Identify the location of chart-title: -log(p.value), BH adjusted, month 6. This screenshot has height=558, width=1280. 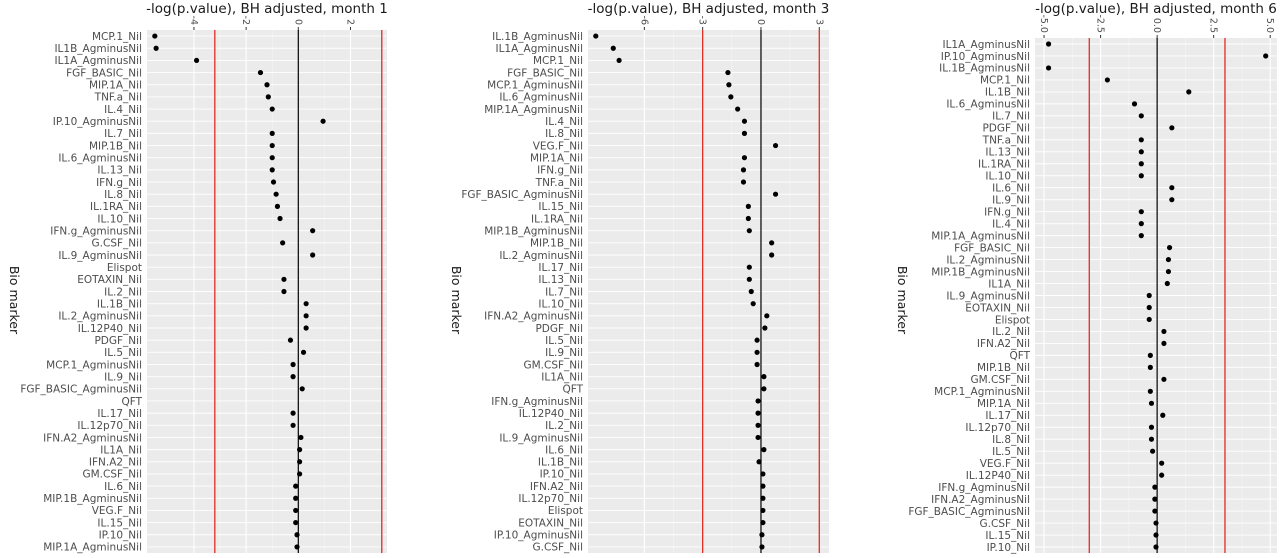
(1156, 9).